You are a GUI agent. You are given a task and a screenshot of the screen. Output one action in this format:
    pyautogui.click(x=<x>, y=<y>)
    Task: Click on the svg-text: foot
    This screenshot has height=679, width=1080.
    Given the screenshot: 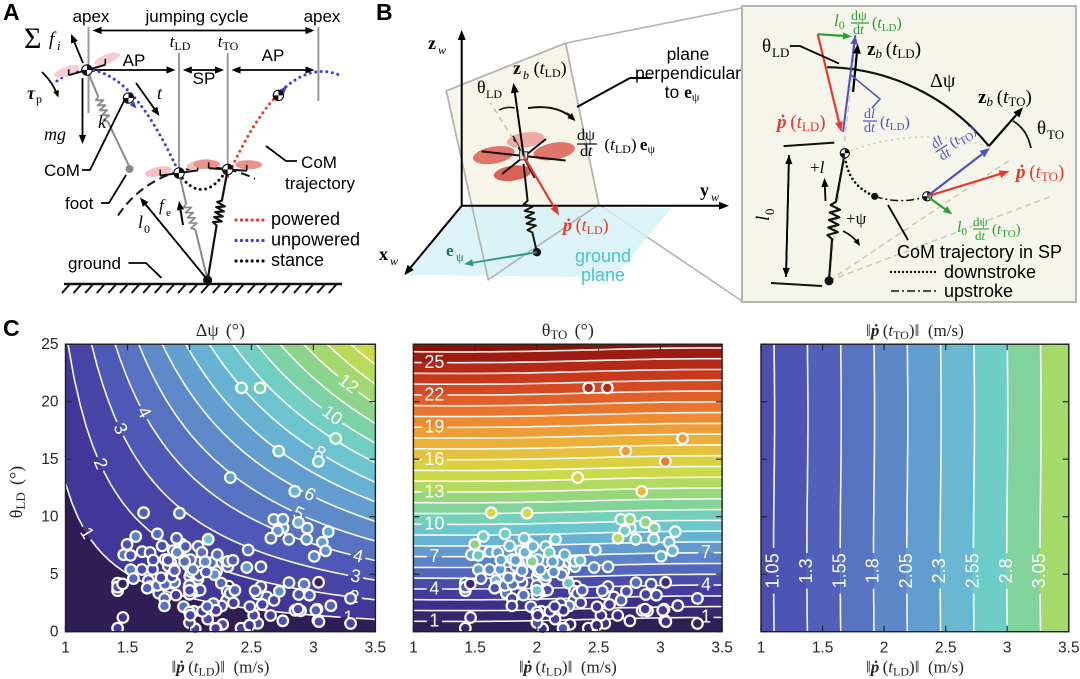 What is the action you would take?
    pyautogui.click(x=79, y=203)
    